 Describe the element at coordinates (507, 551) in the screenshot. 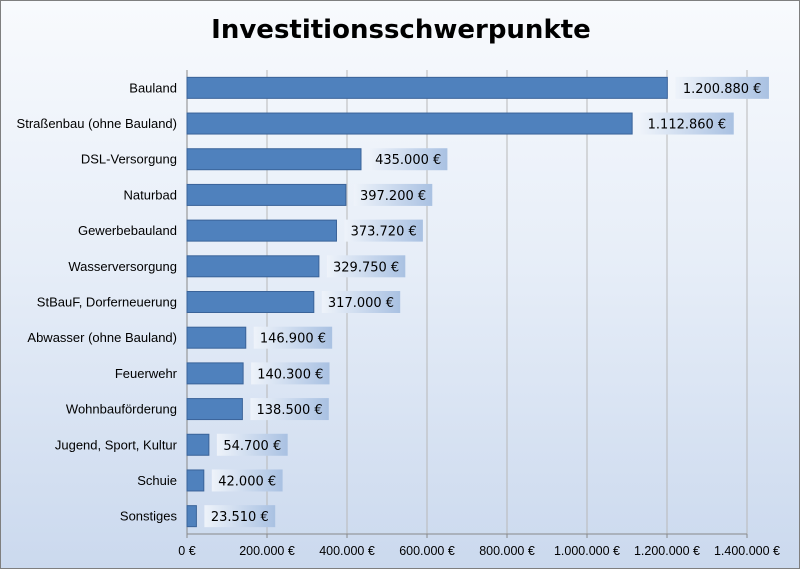

I see `x-tick-label: 800.000 €` at that location.